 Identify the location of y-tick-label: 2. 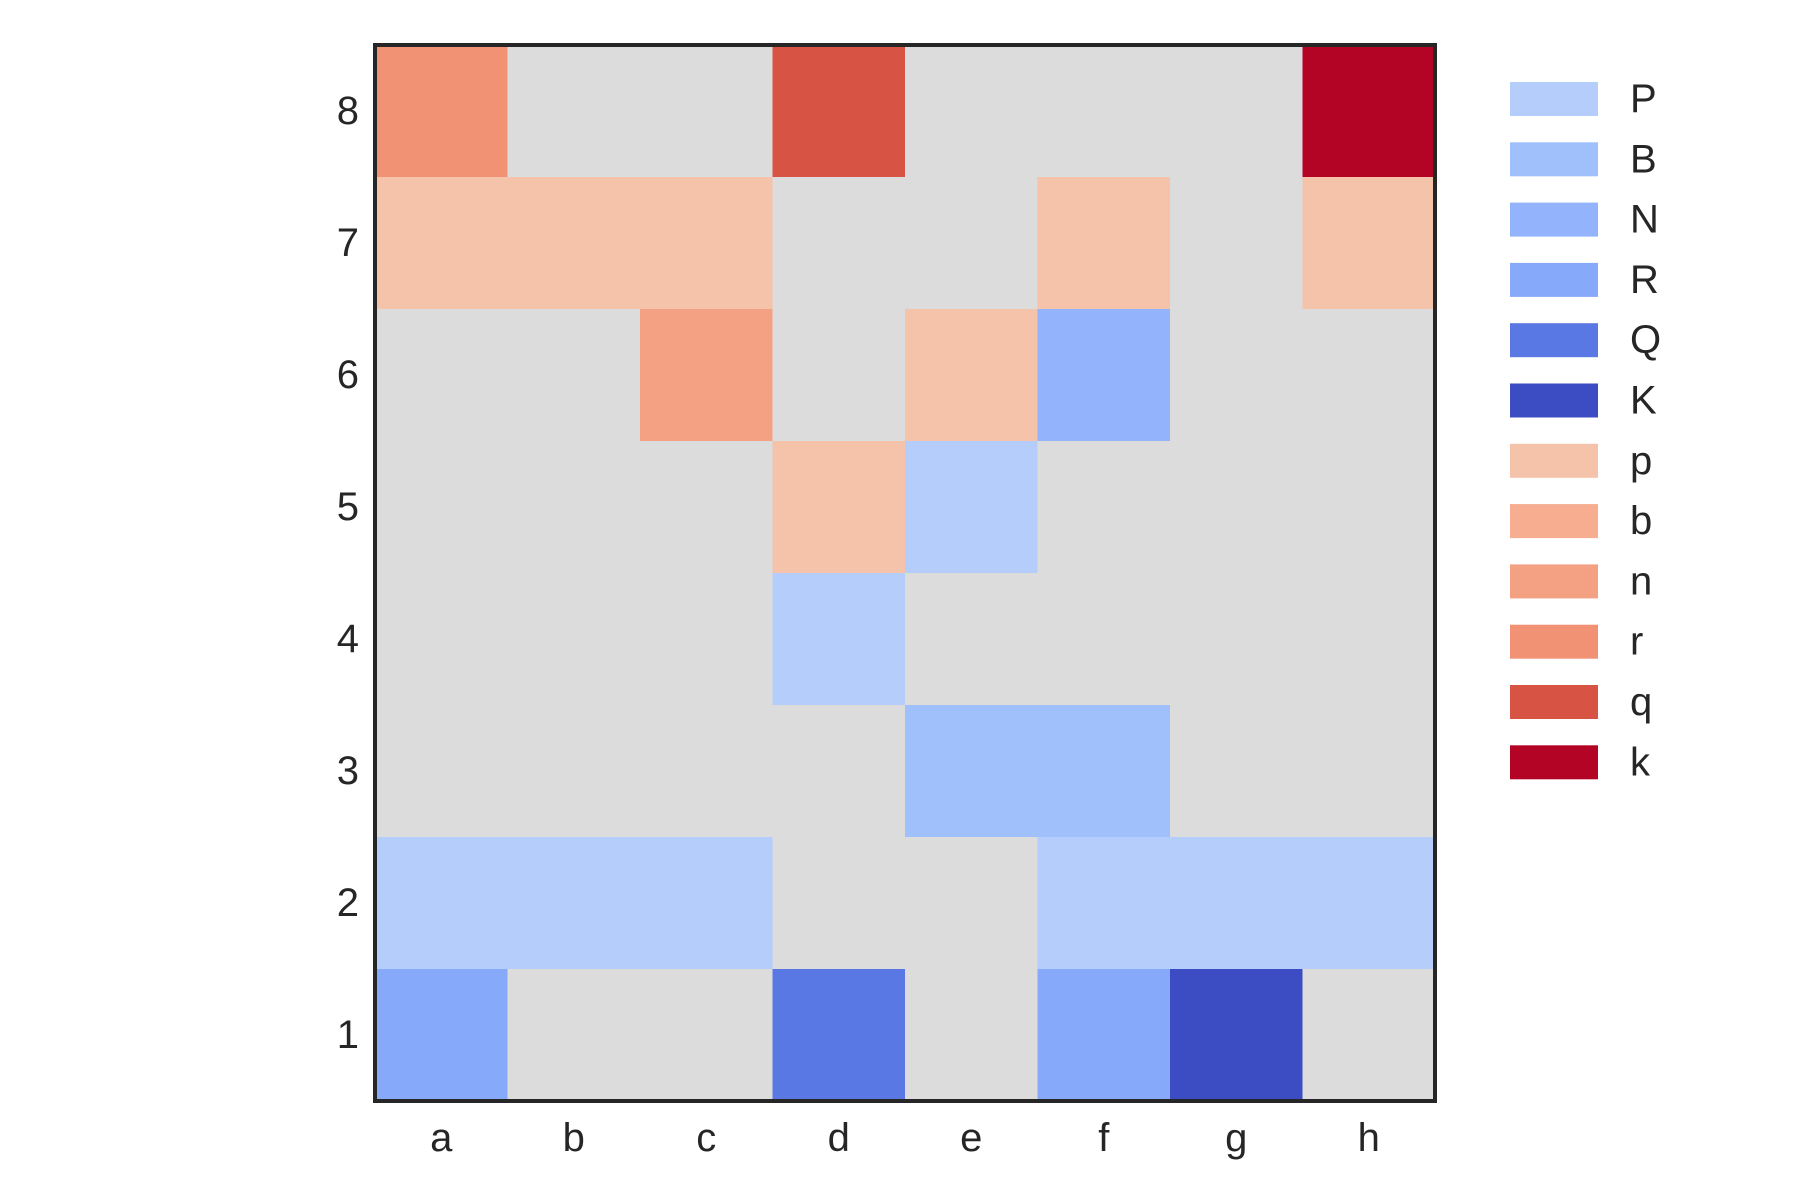
(348, 903).